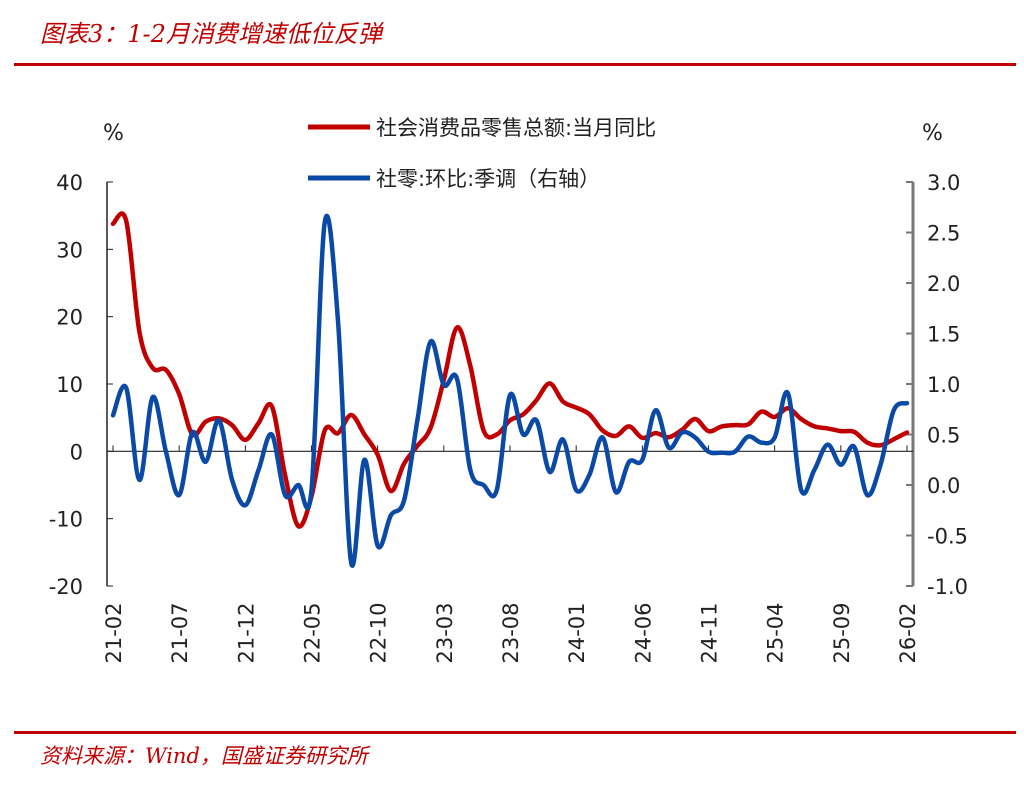  What do you see at coordinates (842, 632) in the screenshot?
I see `x-tick-label: 25-09` at bounding box center [842, 632].